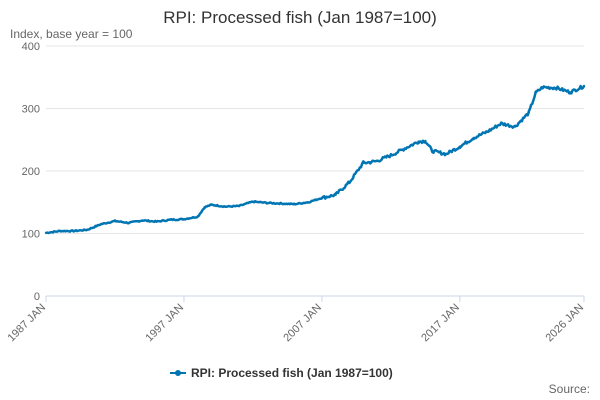 Image resolution: width=600 pixels, height=400 pixels. Describe the element at coordinates (26, 323) in the screenshot. I see `x-tick-label: 1987 JAN` at that location.